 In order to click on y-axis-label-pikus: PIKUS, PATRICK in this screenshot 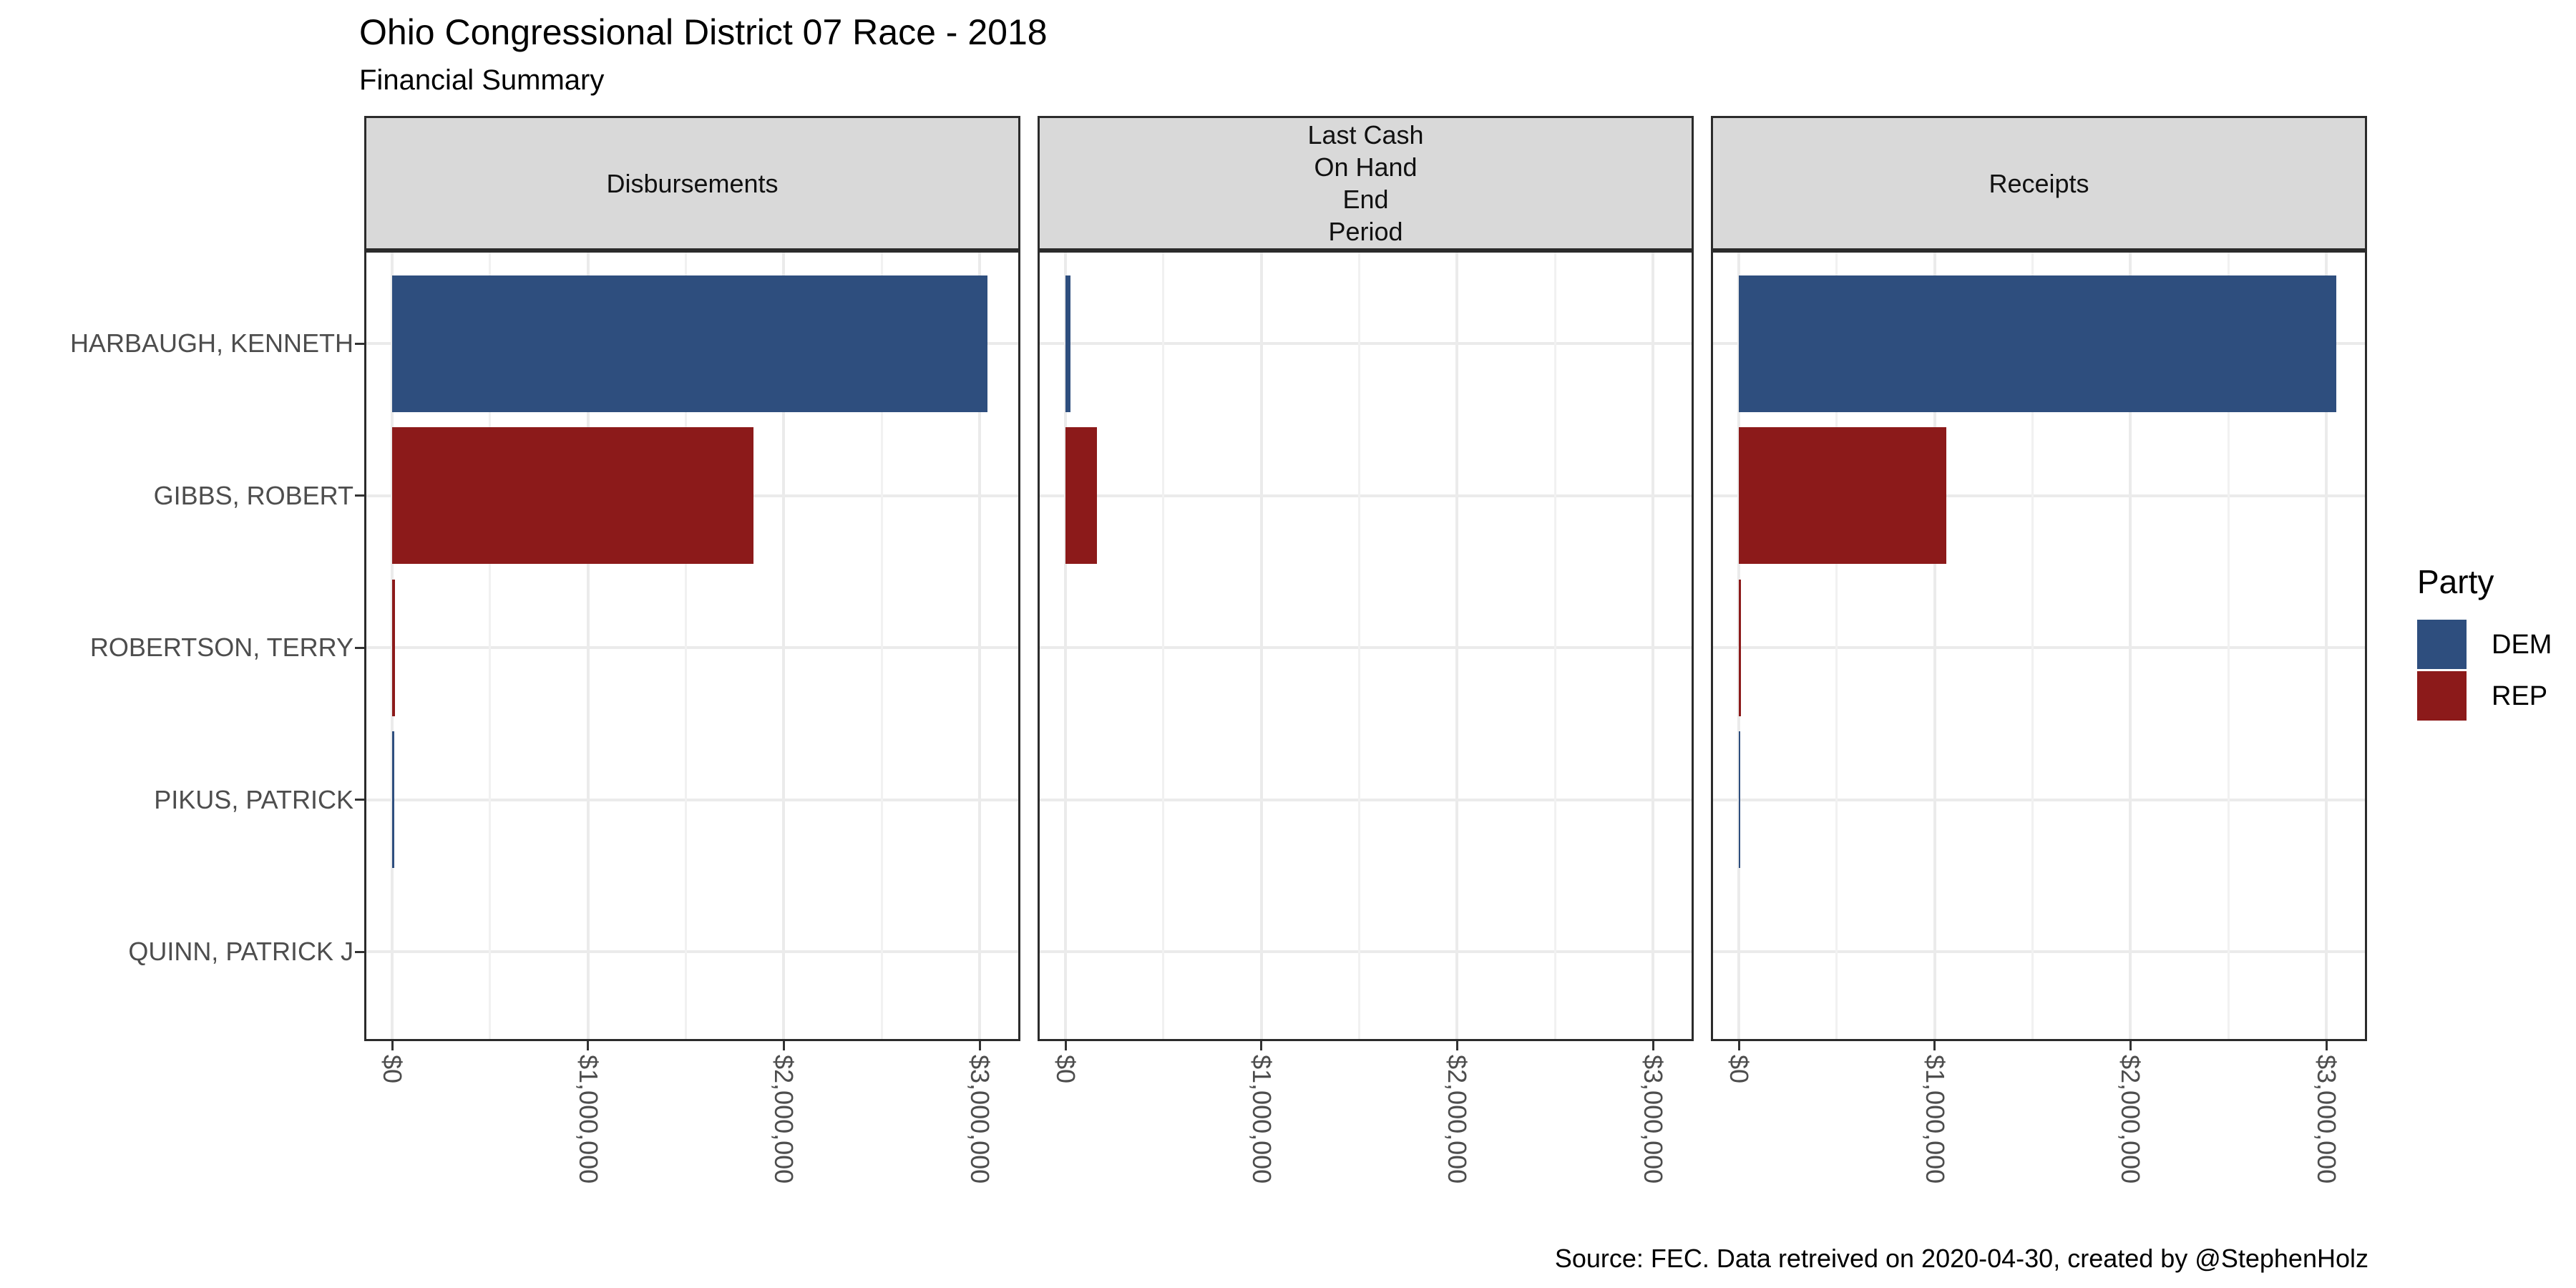, I will do `click(253, 799)`.